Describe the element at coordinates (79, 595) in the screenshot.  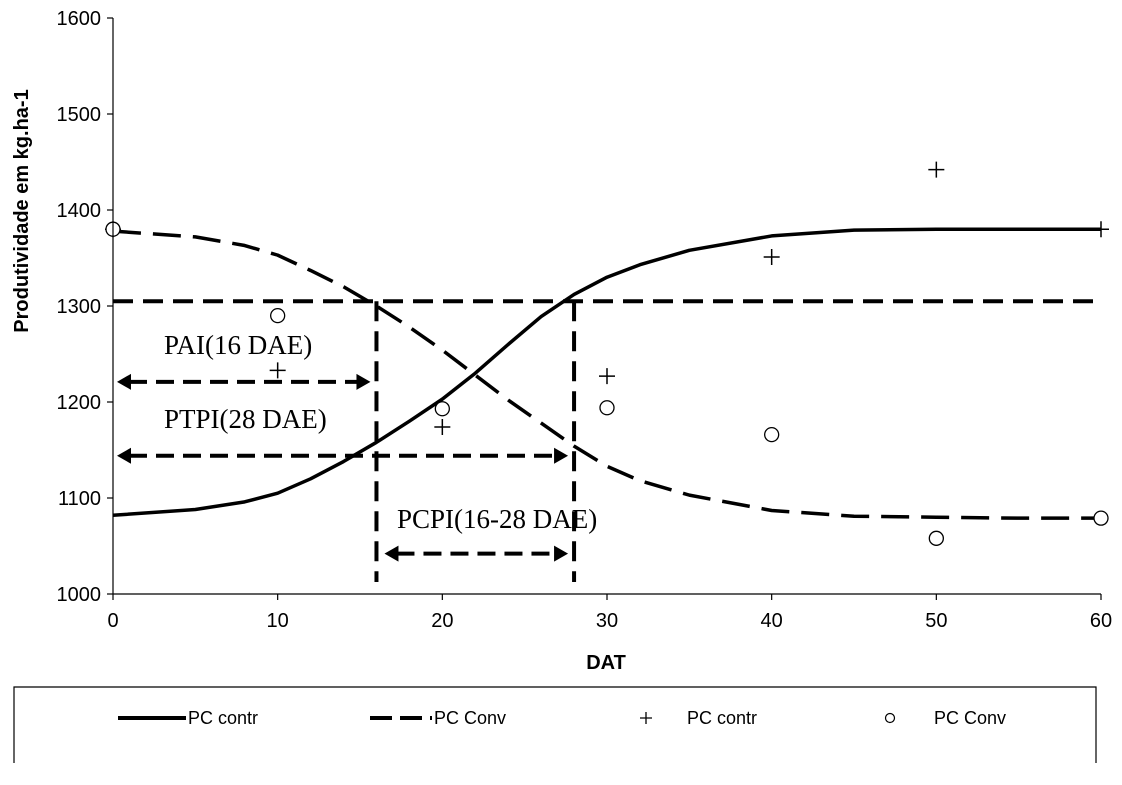
I see `y-tick-label: 1000` at that location.